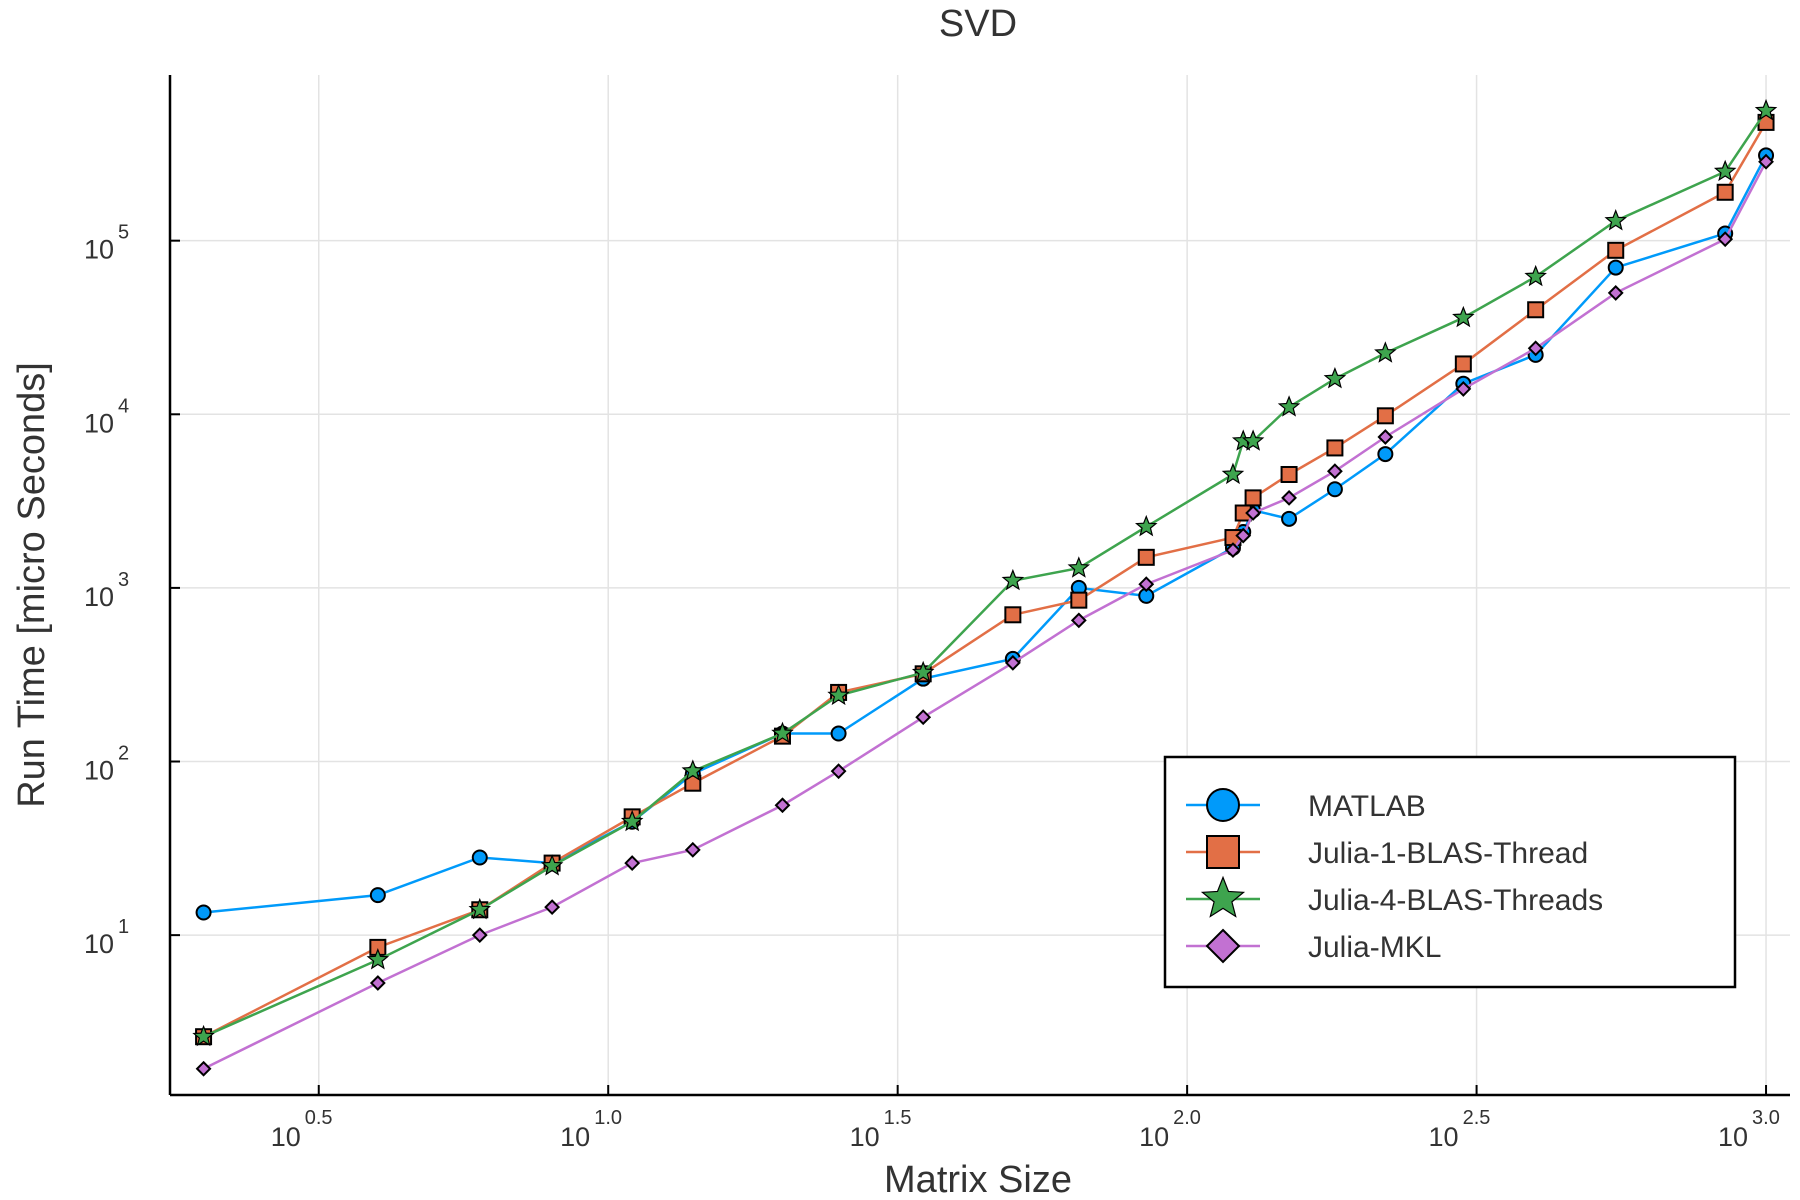 The image size is (1800, 1200). Describe the element at coordinates (1306, 805) in the screenshot. I see `legend-item: MATLAB` at that location.